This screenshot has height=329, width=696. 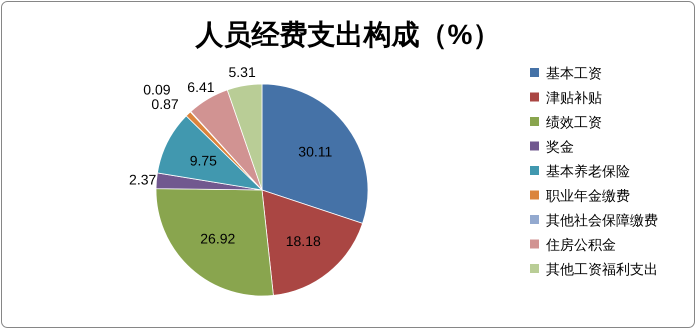 I want to click on data-label: 6.41, so click(x=201, y=86).